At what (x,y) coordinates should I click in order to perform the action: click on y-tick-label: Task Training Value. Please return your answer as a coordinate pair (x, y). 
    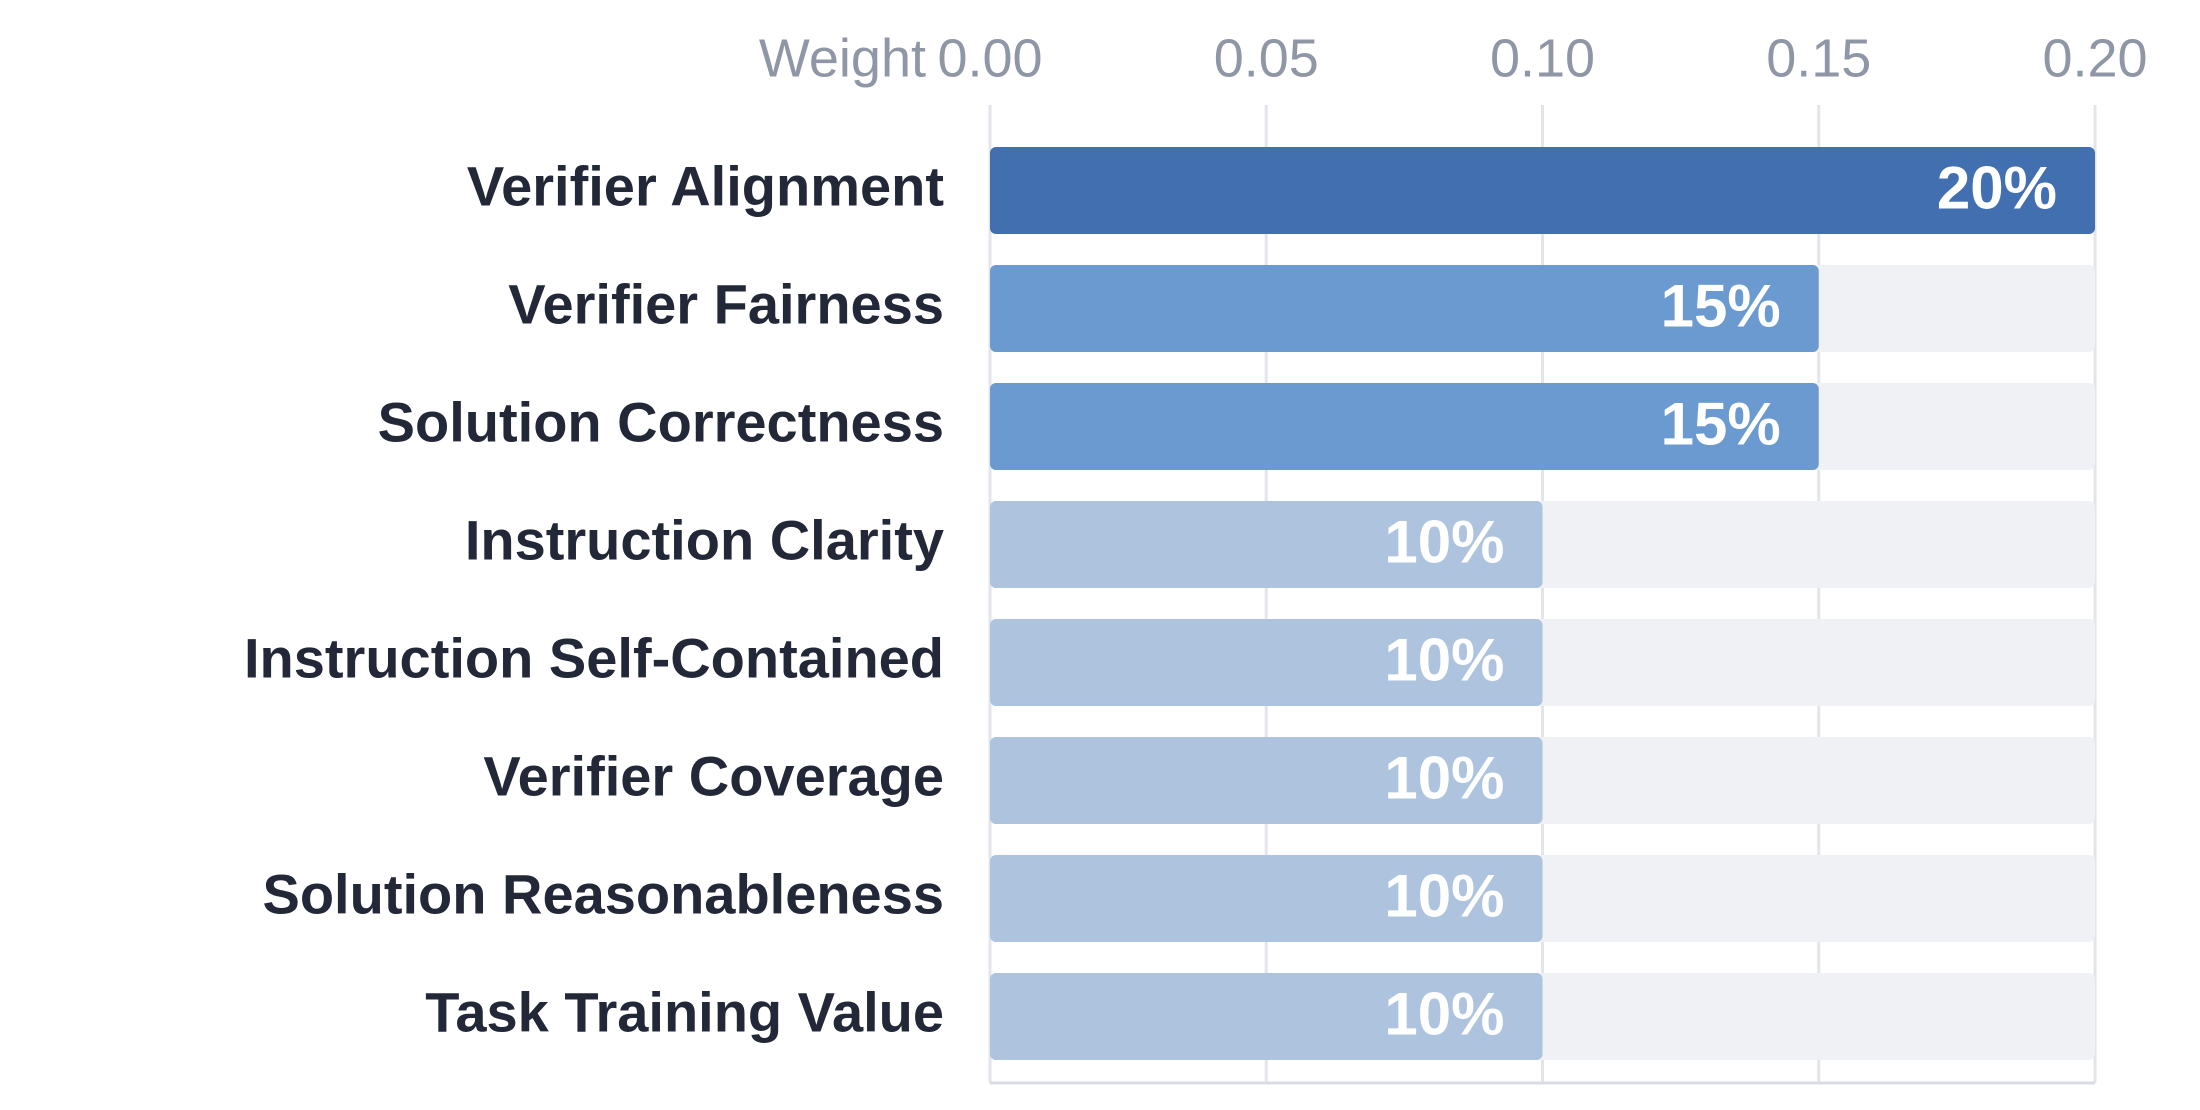
    Looking at the image, I should click on (684, 1011).